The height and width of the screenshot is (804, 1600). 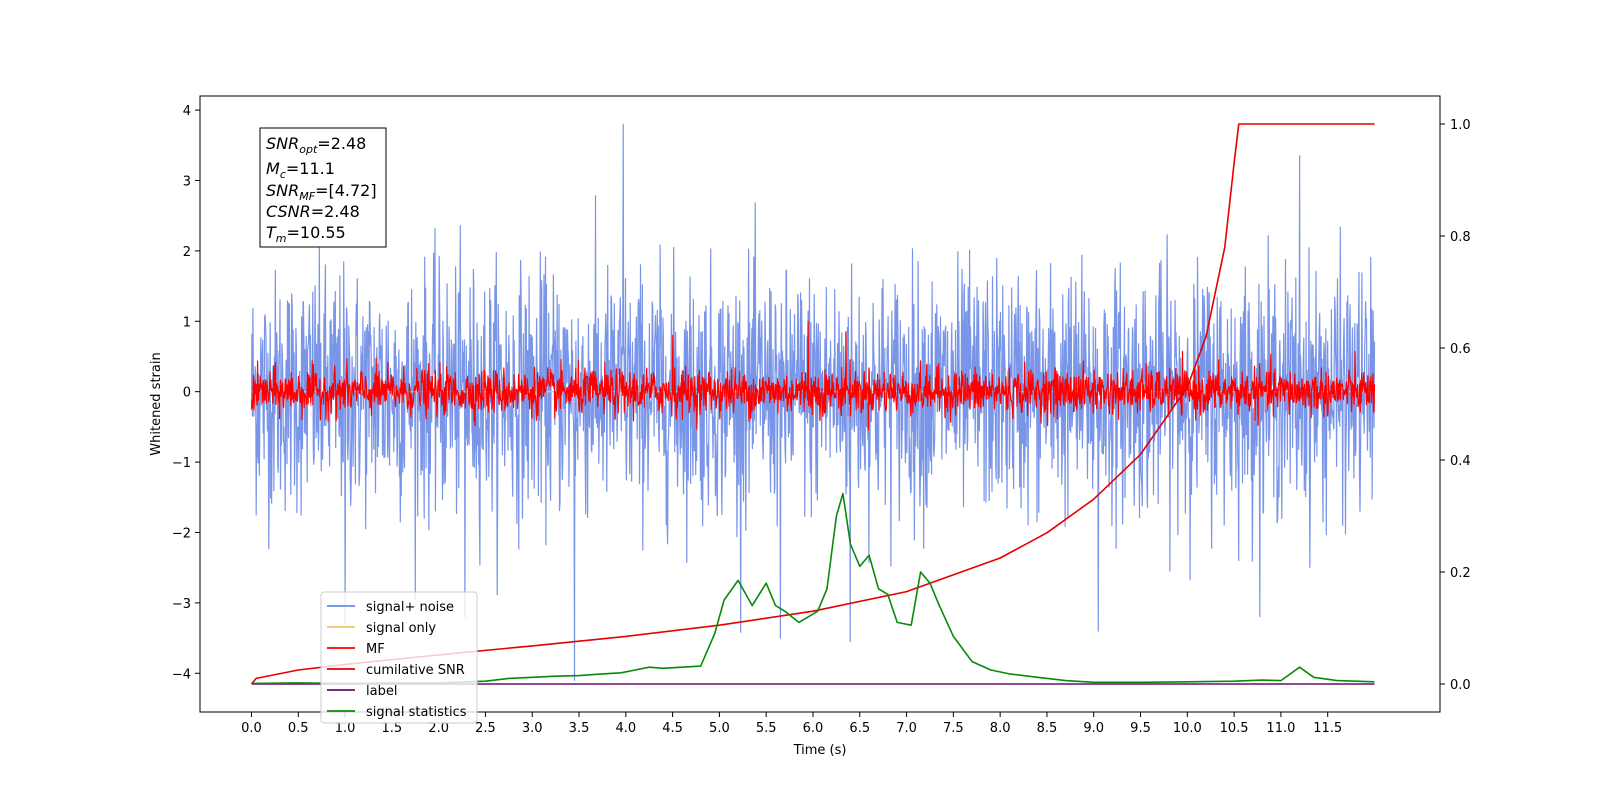 I want to click on y-right-tick-label: 0.0, so click(x=1460, y=685).